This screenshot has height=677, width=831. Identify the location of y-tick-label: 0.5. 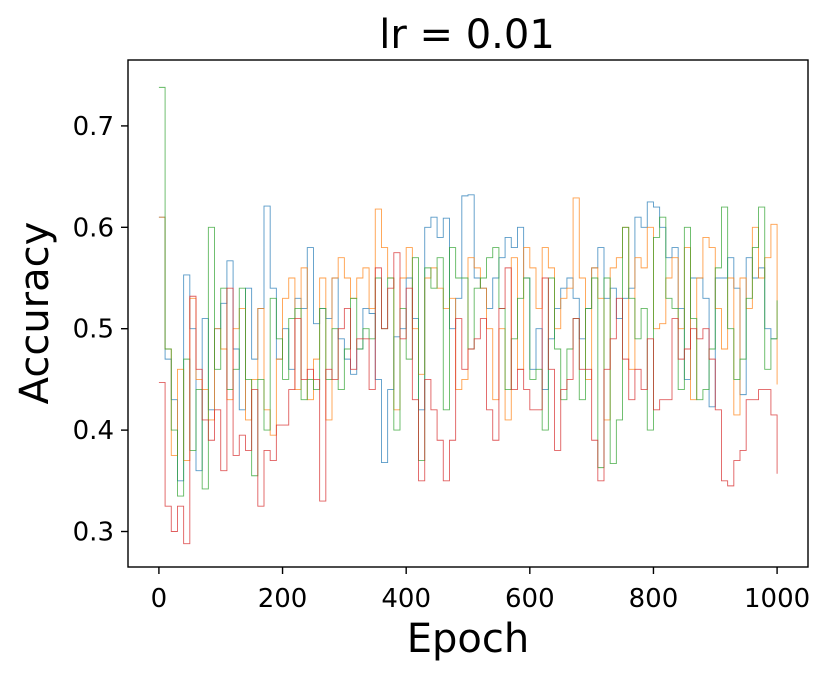
(93, 330).